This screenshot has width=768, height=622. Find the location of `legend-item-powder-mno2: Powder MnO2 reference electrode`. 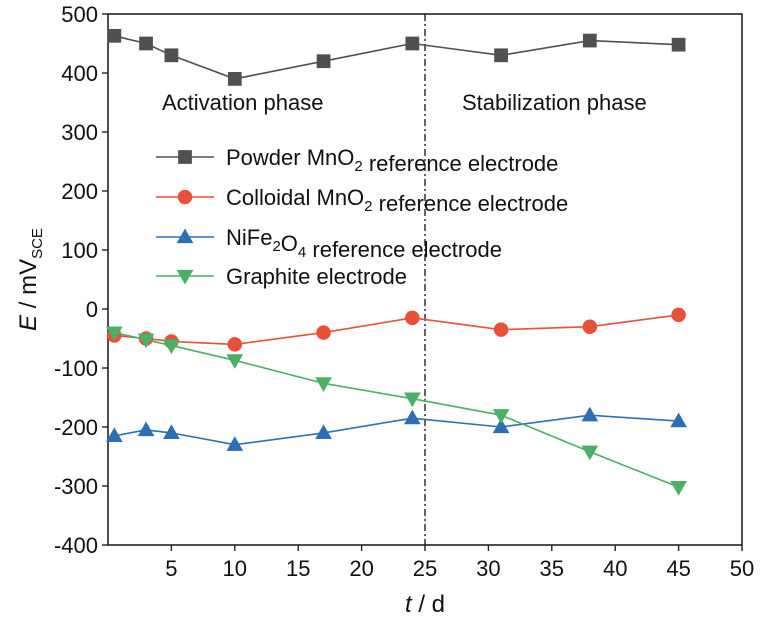

legend-item-powder-mno2: Powder MnO2 reference electrode is located at coordinates (357, 160).